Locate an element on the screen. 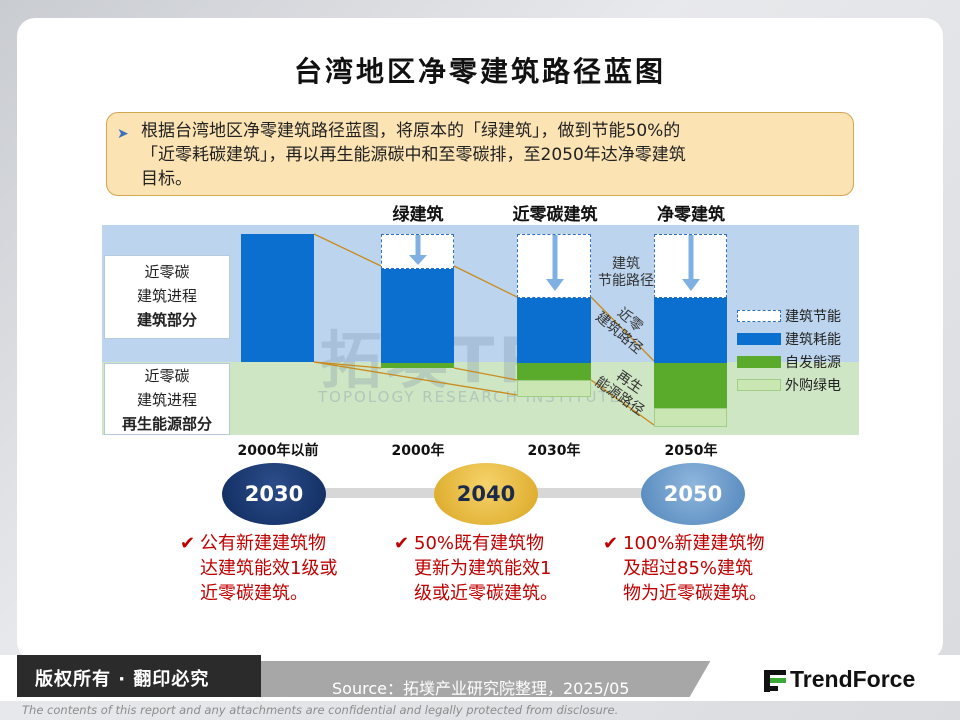 The width and height of the screenshot is (960, 720). bar-green-power-2050 is located at coordinates (690, 417).